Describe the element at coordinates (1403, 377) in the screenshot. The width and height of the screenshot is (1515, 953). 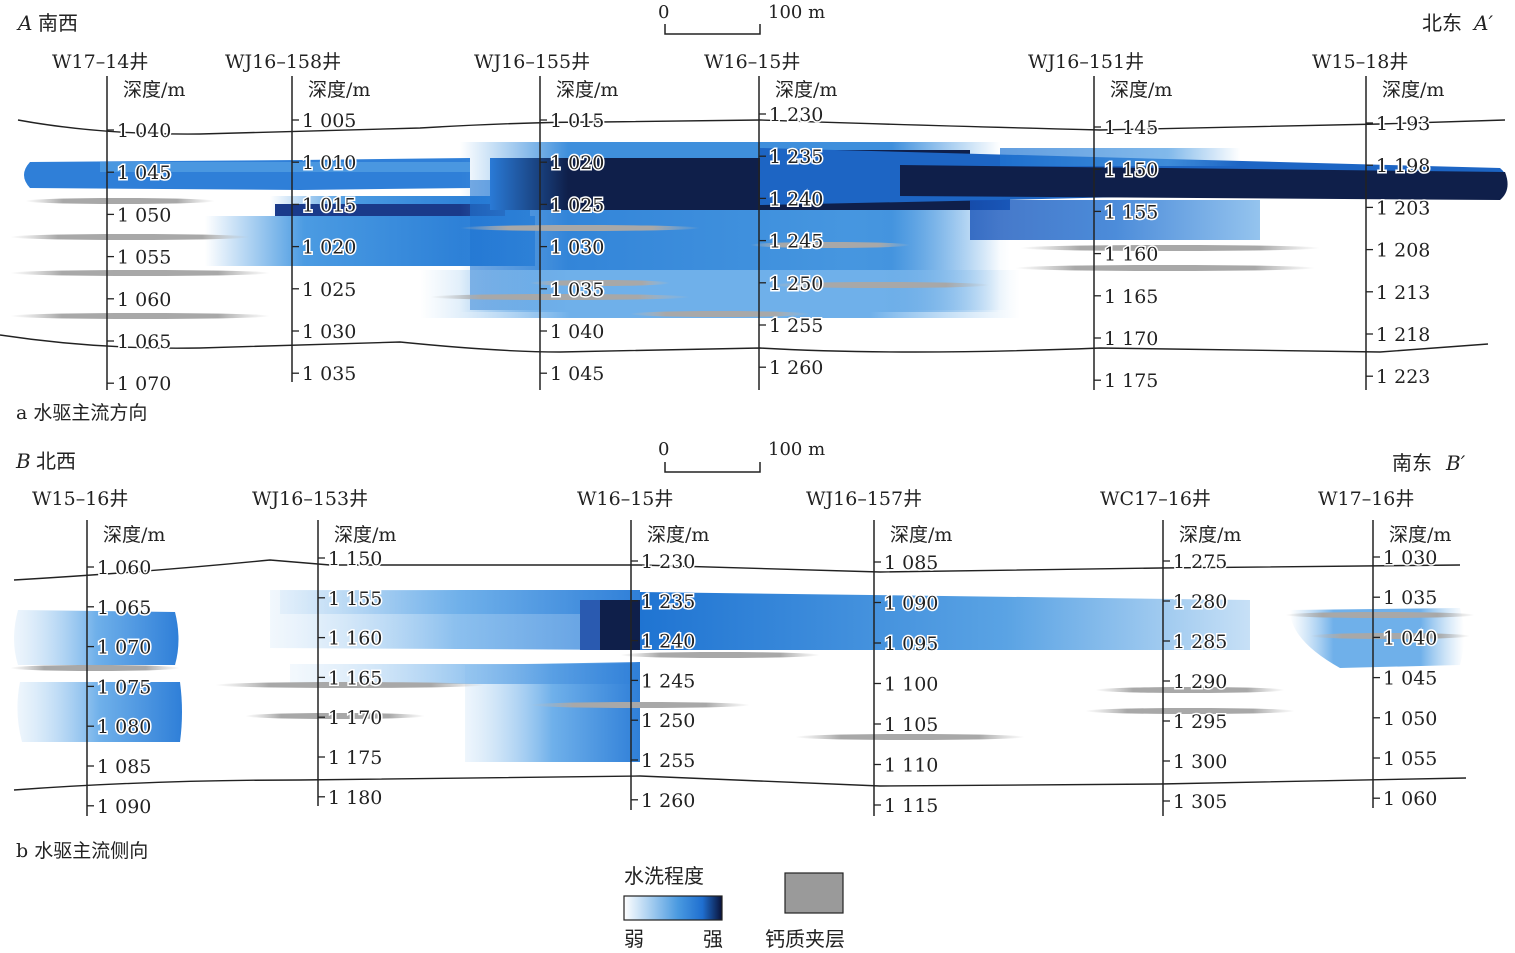
I see `depth-tick-label: 1 223` at that location.